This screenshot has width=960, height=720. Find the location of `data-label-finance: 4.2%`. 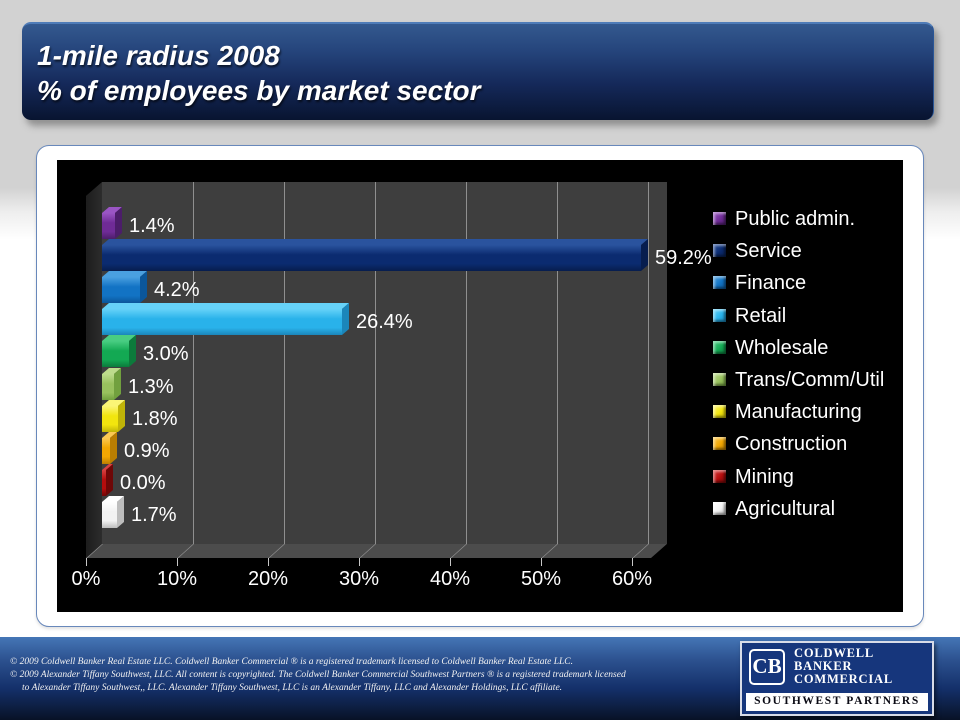

data-label-finance: 4.2% is located at coordinates (177, 290).